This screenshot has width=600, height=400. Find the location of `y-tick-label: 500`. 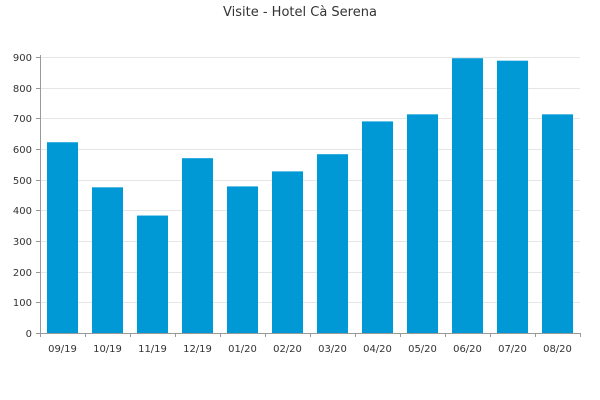

y-tick-label: 500 is located at coordinates (22, 181).